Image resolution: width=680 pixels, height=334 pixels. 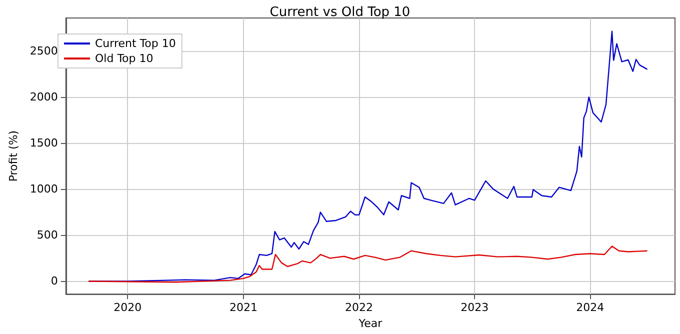 What do you see at coordinates (54, 281) in the screenshot?
I see `y-tick-label: 0` at bounding box center [54, 281].